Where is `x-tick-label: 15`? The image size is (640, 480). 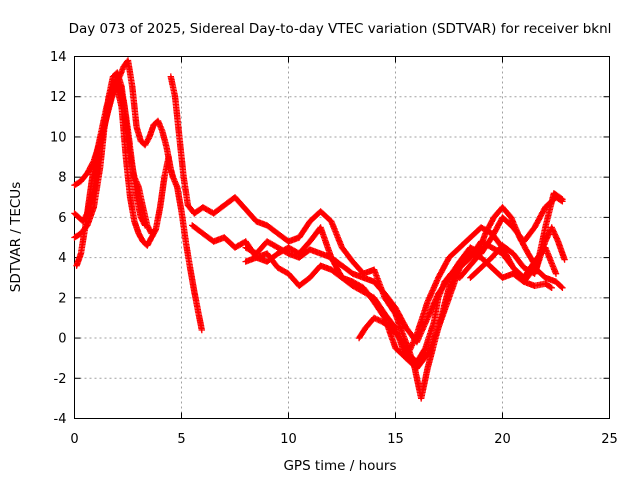 x-tick-label: 15 is located at coordinates (395, 439).